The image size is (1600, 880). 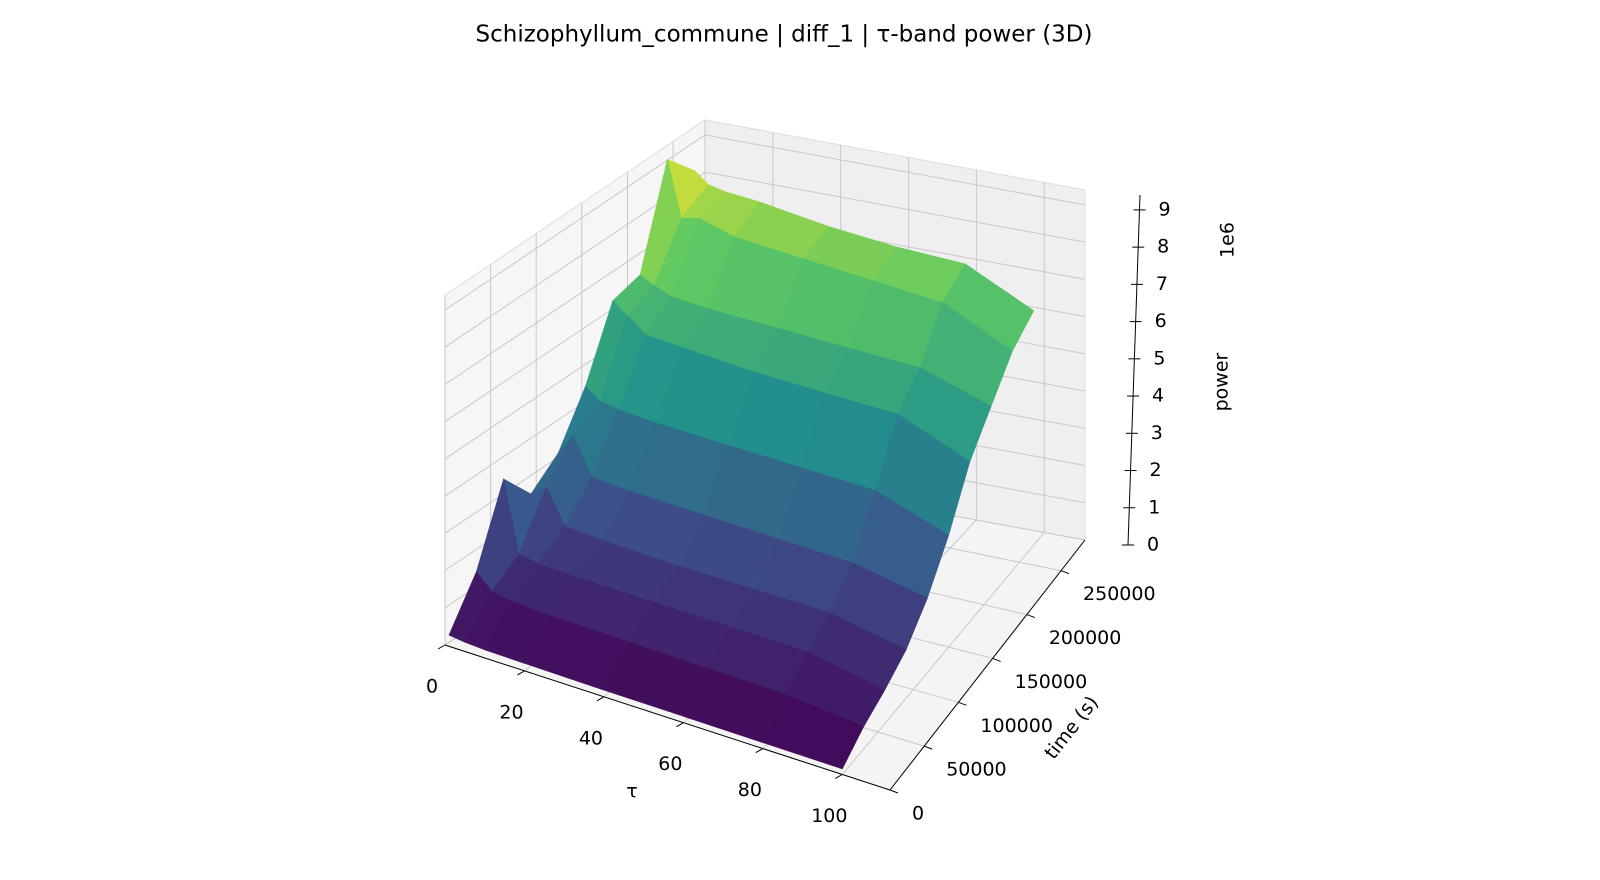 I want to click on z-tick-label: 8, so click(x=1163, y=247).